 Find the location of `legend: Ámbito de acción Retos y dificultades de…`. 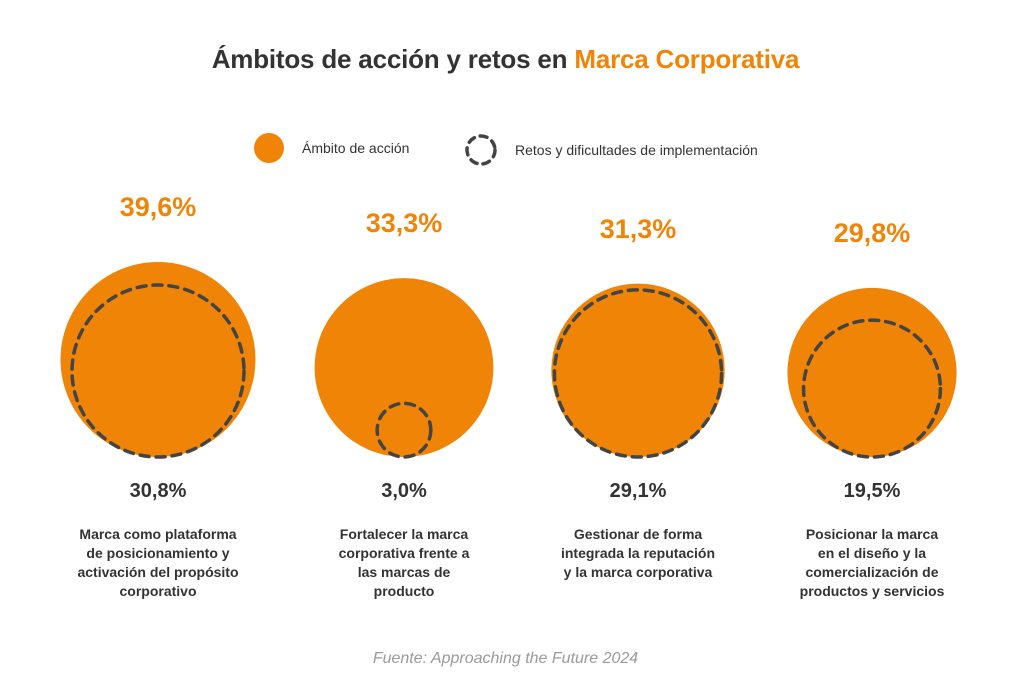

legend: Ámbito de acción Retos y dificultades de… is located at coordinates (505, 151).